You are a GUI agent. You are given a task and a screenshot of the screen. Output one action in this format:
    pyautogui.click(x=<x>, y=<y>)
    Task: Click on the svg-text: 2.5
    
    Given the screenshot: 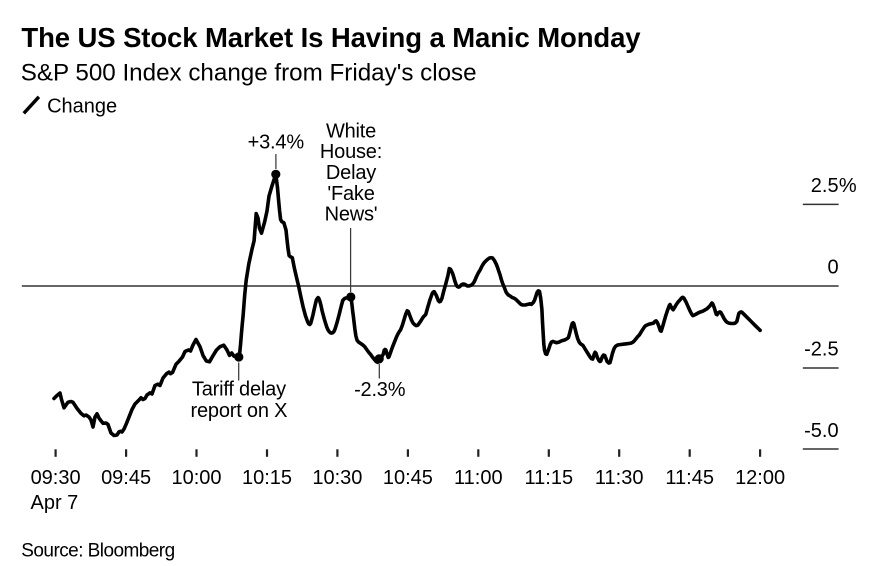 What is the action you would take?
    pyautogui.click(x=825, y=186)
    